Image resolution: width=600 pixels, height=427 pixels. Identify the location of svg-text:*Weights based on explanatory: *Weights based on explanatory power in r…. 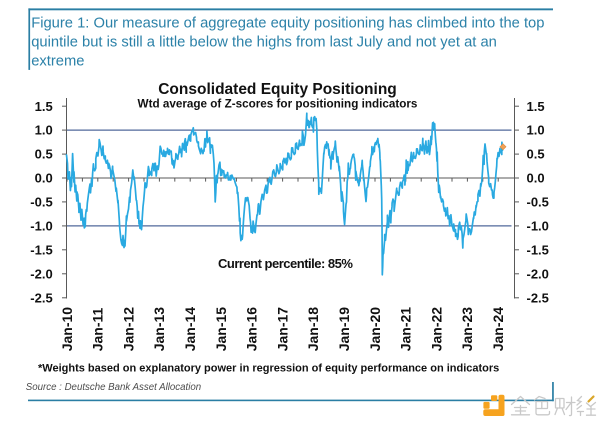
(268, 369).